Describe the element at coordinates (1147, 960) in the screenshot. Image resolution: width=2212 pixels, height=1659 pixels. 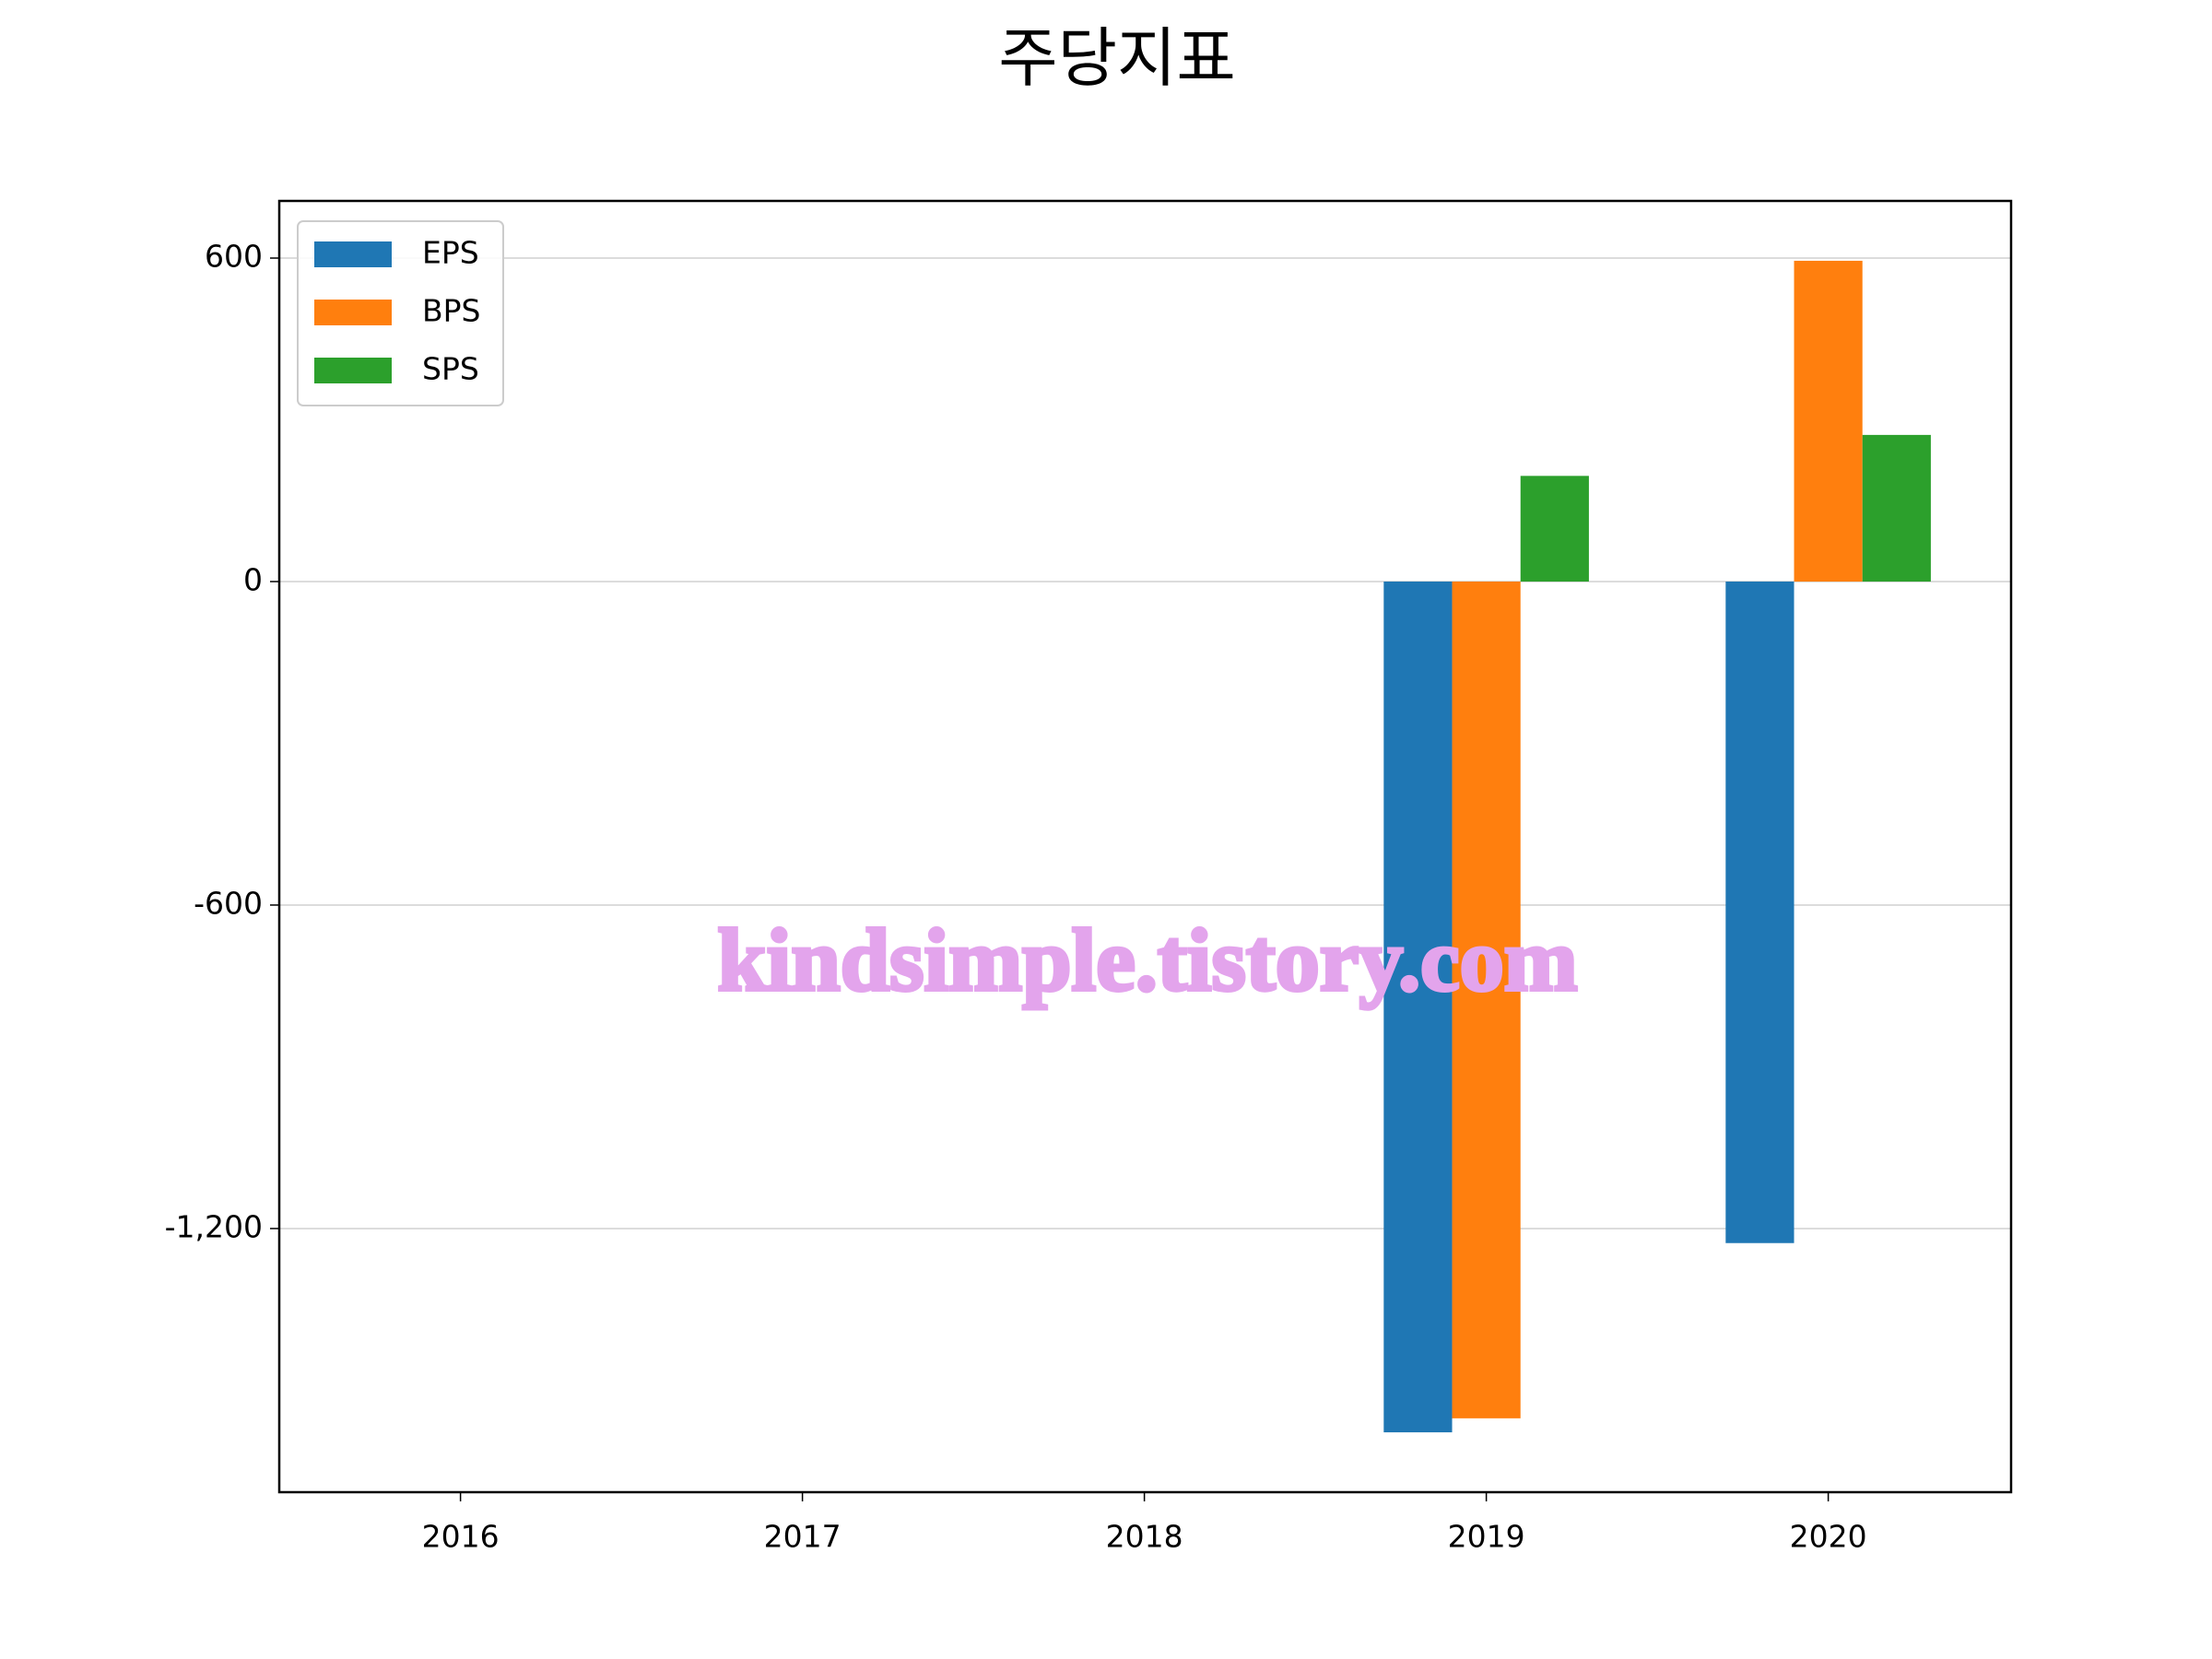
I see `watermark: kindsimple.tistory.com` at that location.